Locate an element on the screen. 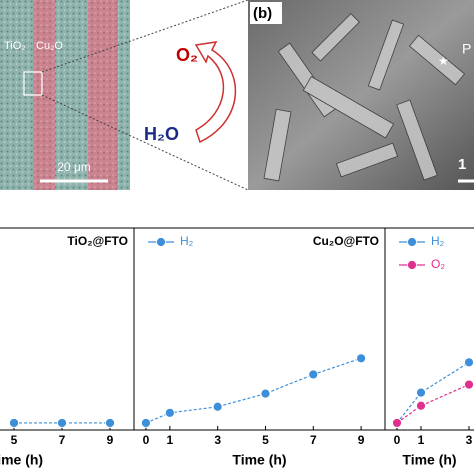 The height and width of the screenshot is (474, 474). star: ★ is located at coordinates (443, 61).